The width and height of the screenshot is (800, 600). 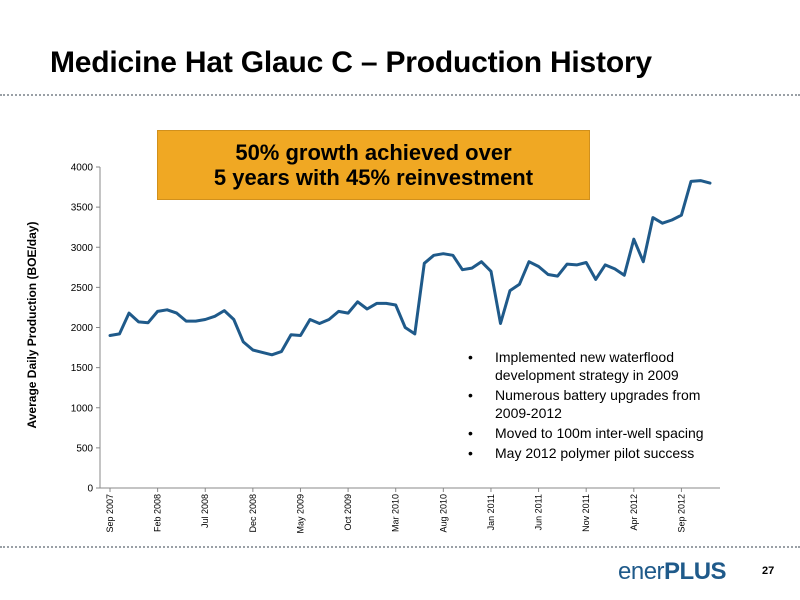 What do you see at coordinates (681, 513) in the screenshot?
I see `x-tick-label: Sep 2012` at bounding box center [681, 513].